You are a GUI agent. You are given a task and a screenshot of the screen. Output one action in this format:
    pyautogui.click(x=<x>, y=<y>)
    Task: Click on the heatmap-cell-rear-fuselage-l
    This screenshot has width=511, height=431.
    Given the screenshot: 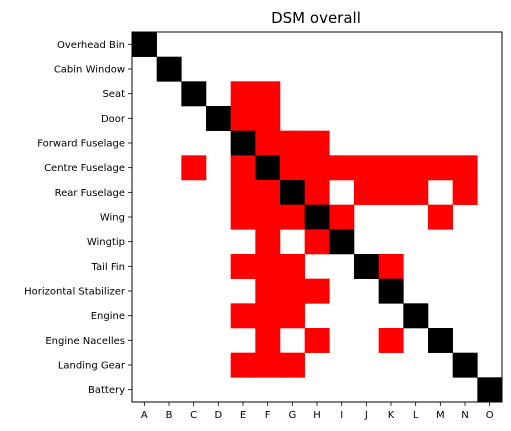 What is the action you would take?
    pyautogui.click(x=416, y=192)
    